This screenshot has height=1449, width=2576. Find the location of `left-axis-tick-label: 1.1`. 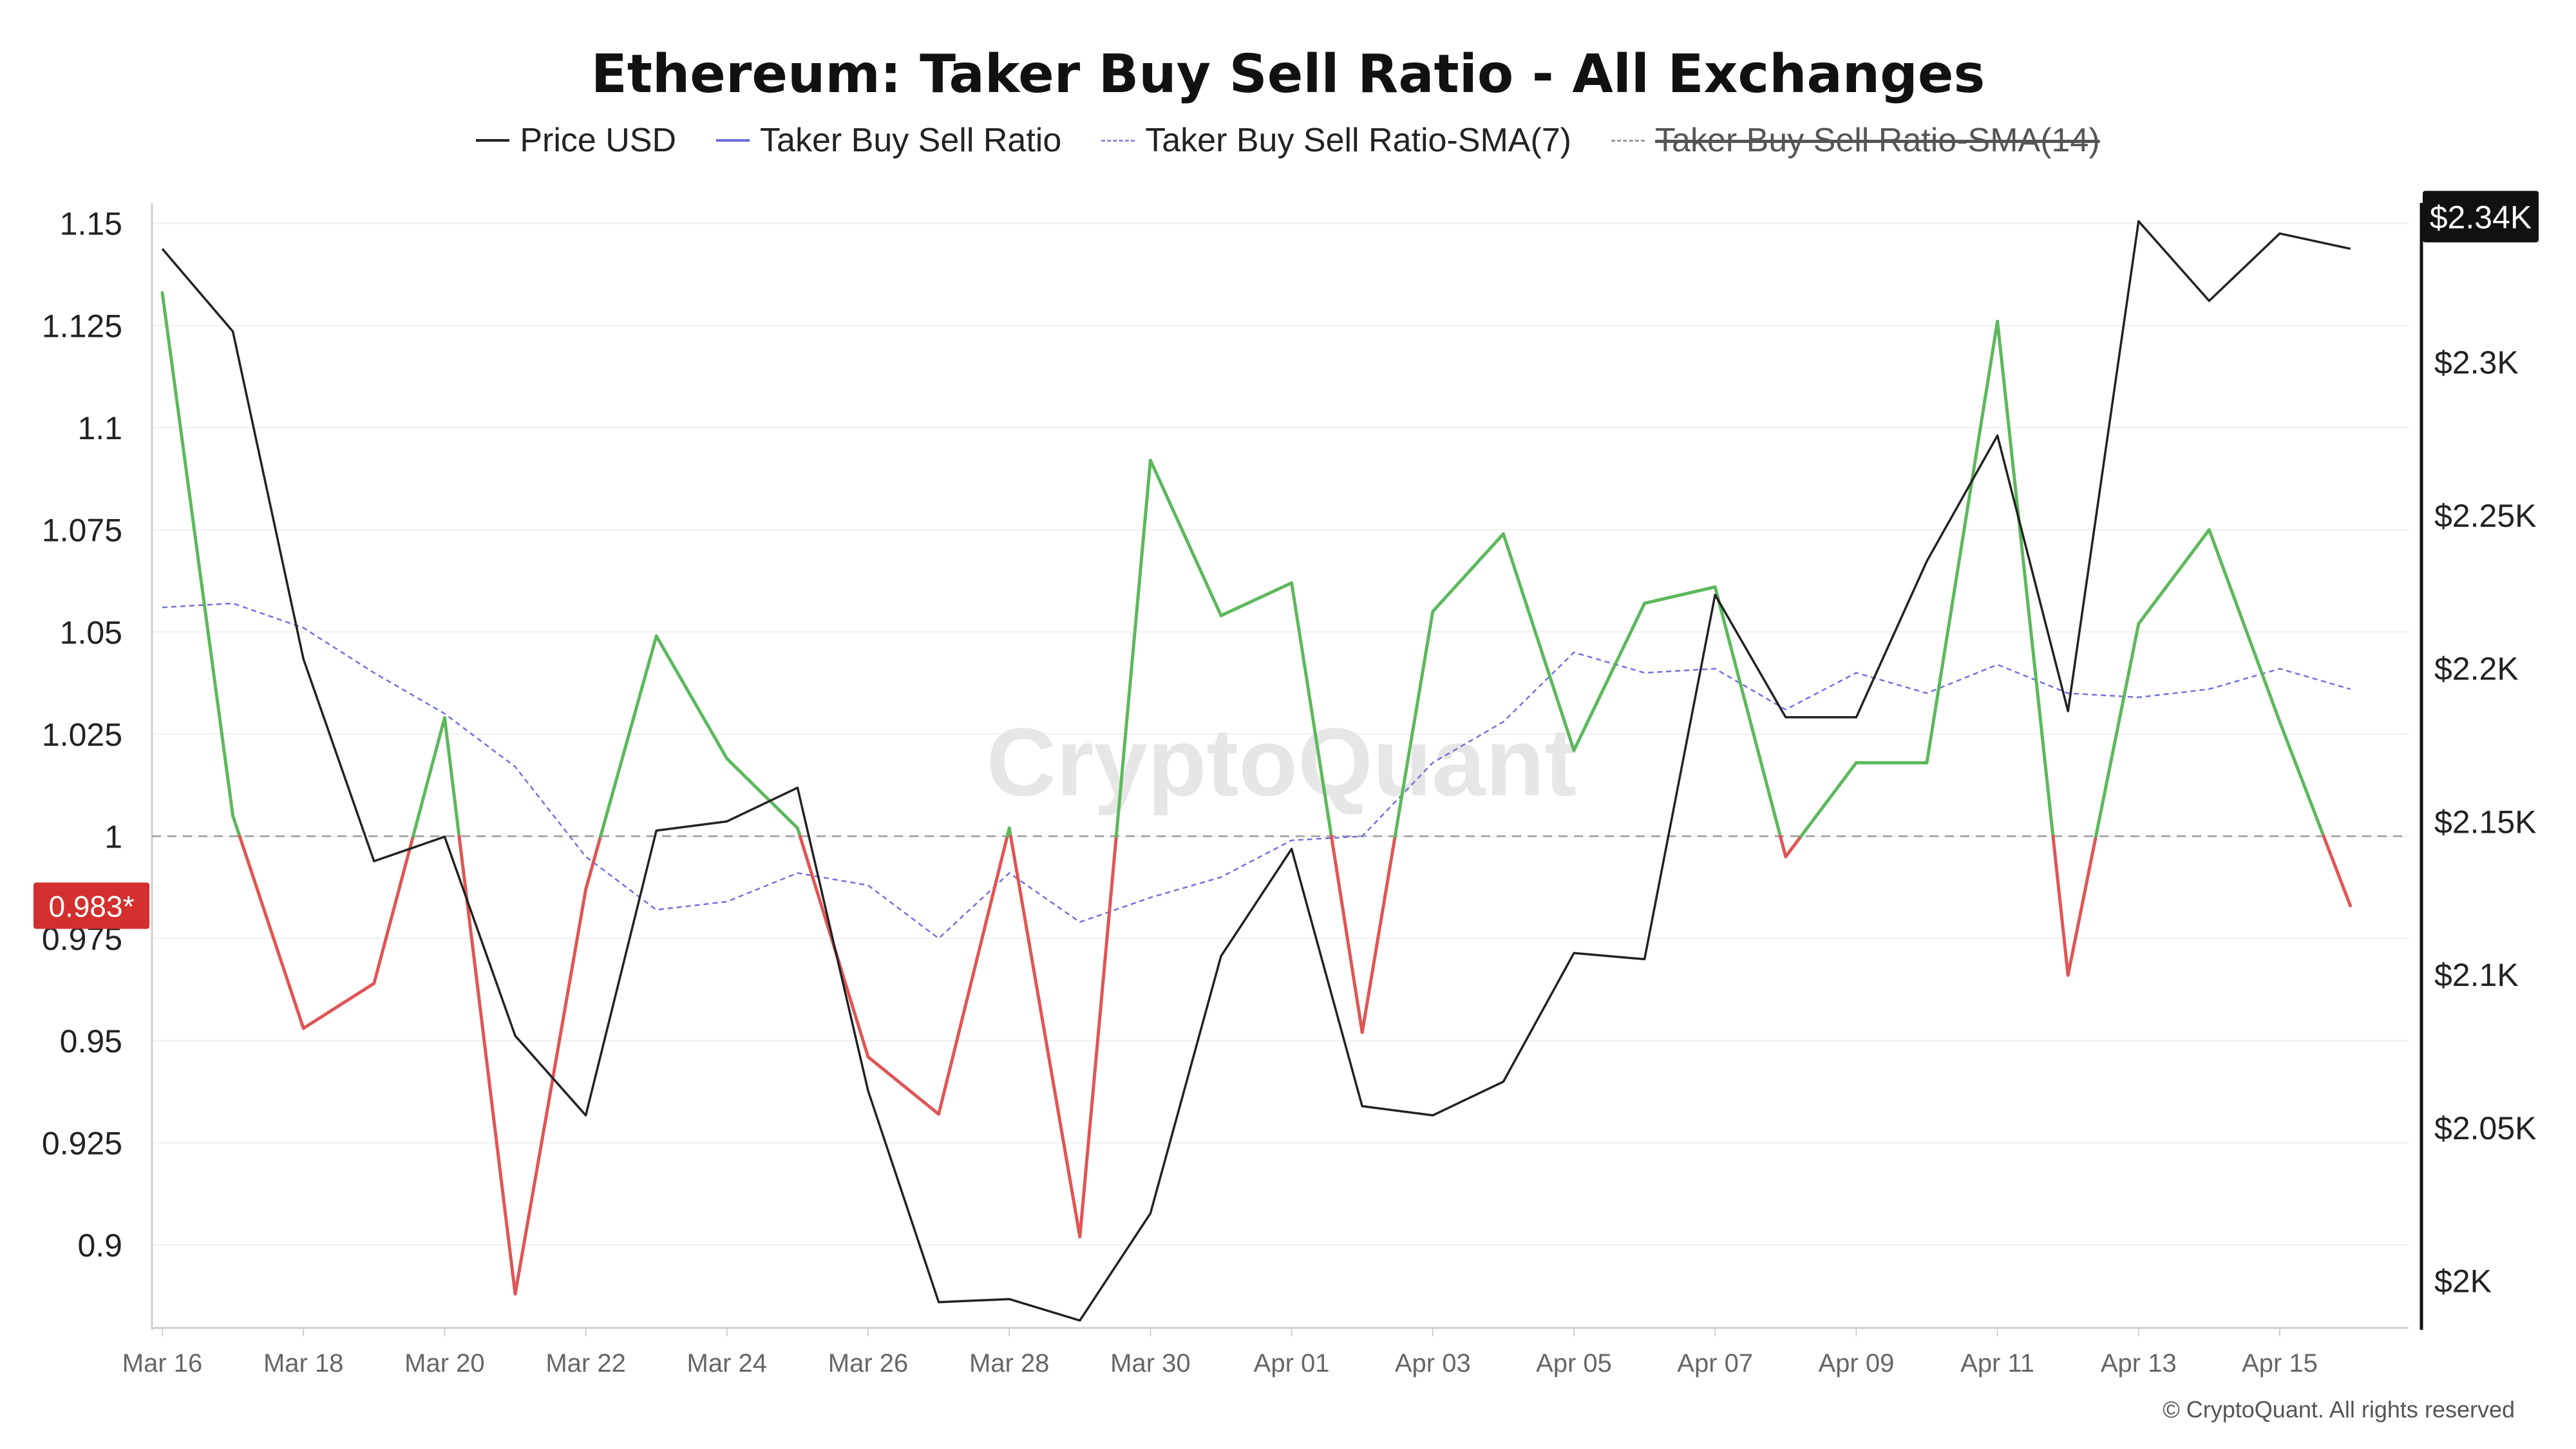

left-axis-tick-label: 1.1 is located at coordinates (100, 428).